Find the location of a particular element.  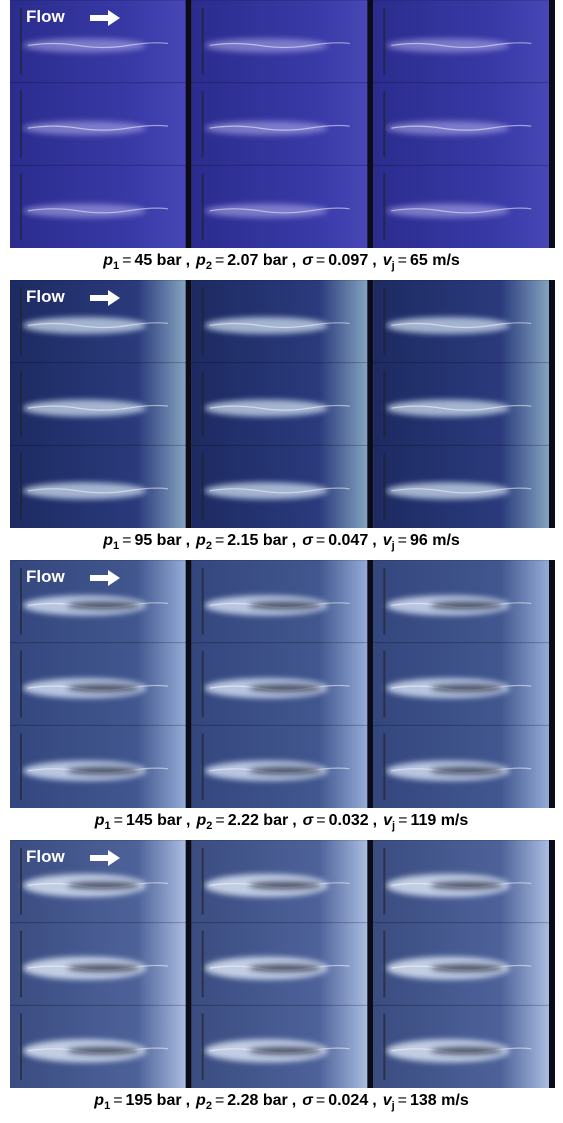

caption: p1 = 45 bar, p2 = 2.07 bar, σ = 0.097, vj = 65 m/s is located at coordinates (281, 262).